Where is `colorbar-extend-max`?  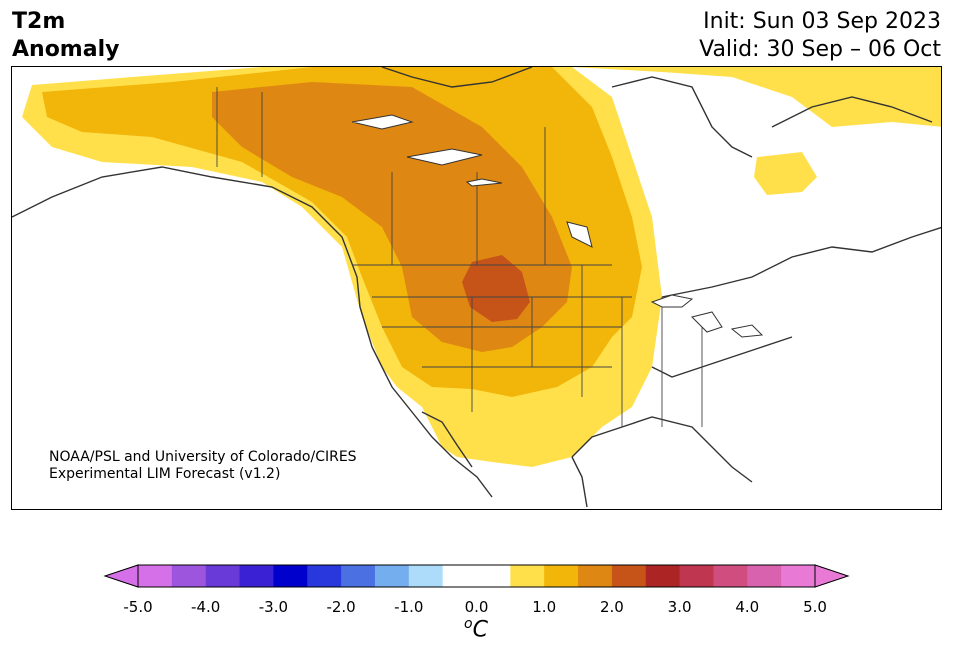 colorbar-extend-max is located at coordinates (832, 576).